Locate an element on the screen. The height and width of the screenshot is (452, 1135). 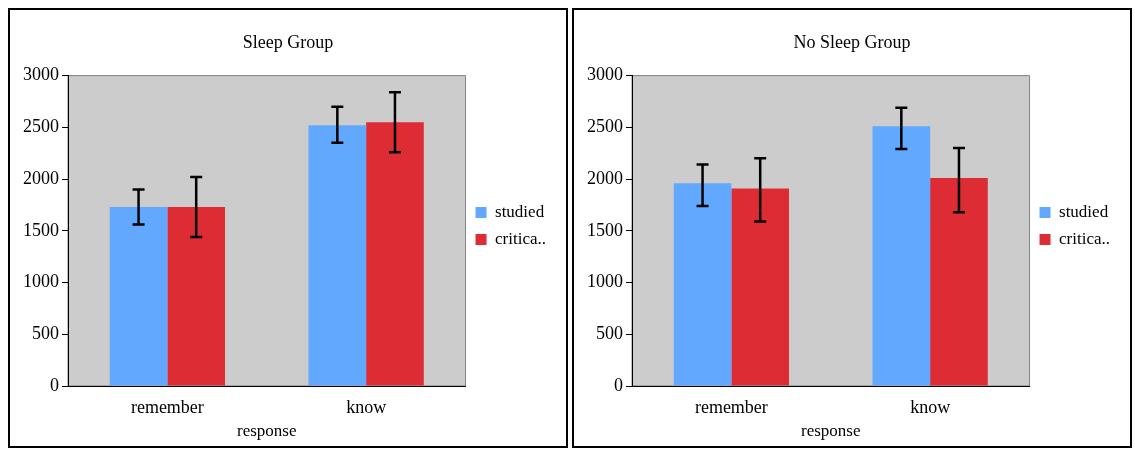
chart-title: Sleep Group is located at coordinates (288, 41).